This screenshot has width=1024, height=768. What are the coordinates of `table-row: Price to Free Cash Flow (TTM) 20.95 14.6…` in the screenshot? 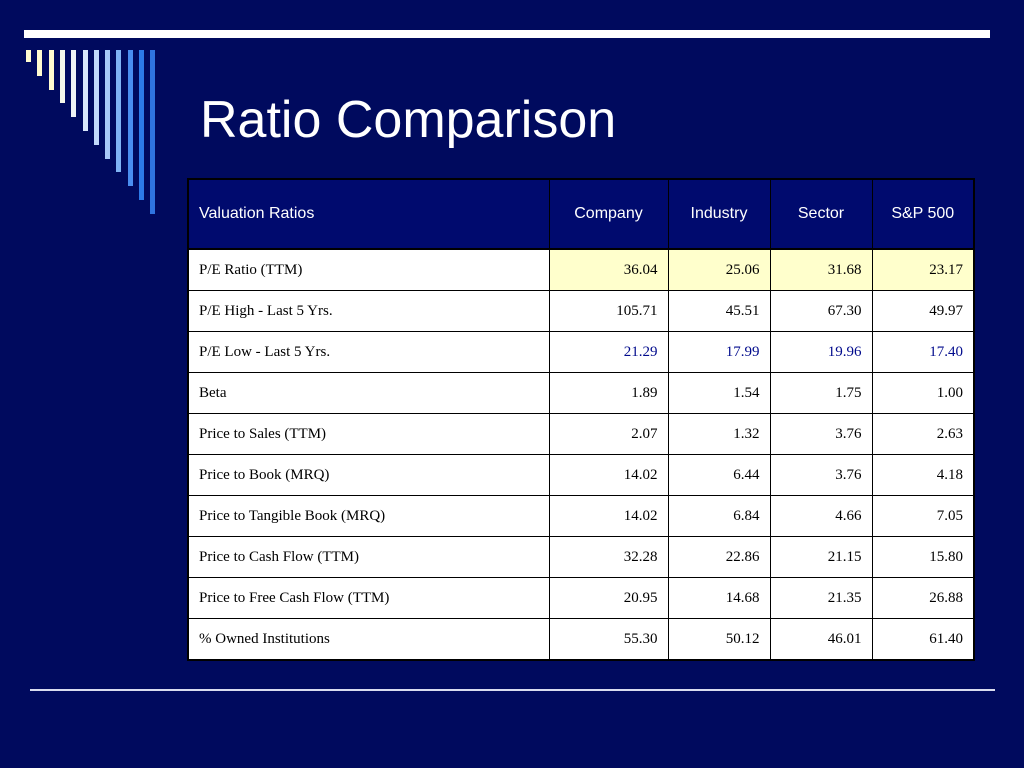 It's located at (581, 598).